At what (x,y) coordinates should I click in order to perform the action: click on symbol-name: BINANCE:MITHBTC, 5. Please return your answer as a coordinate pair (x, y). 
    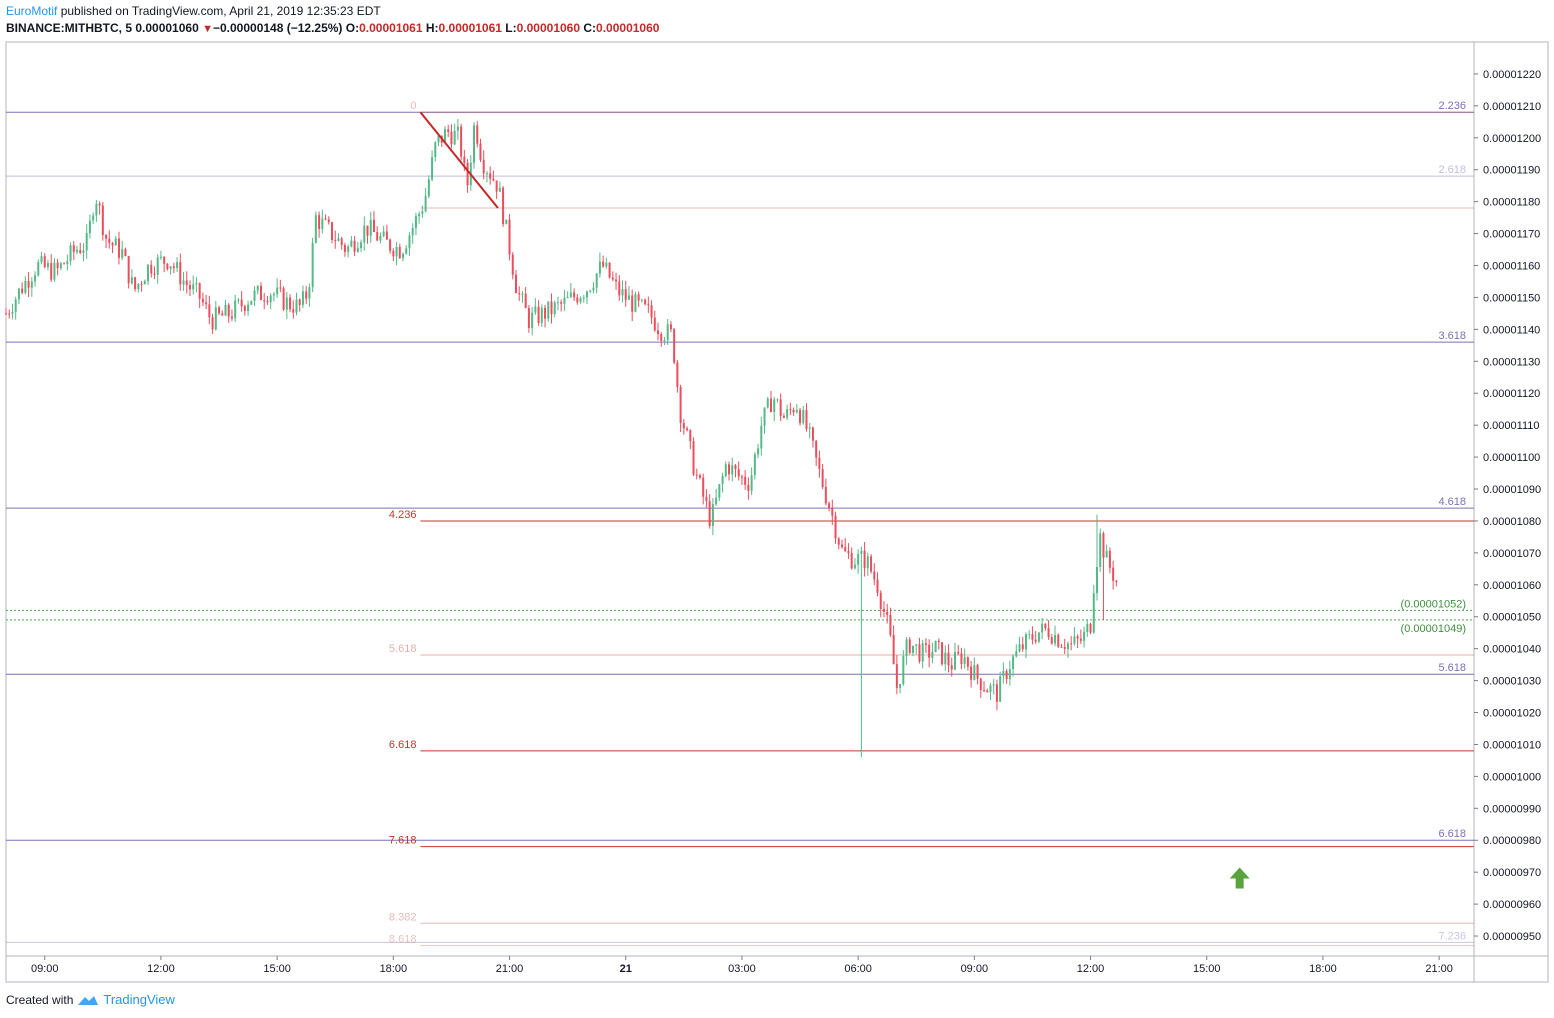
    Looking at the image, I should click on (69, 28).